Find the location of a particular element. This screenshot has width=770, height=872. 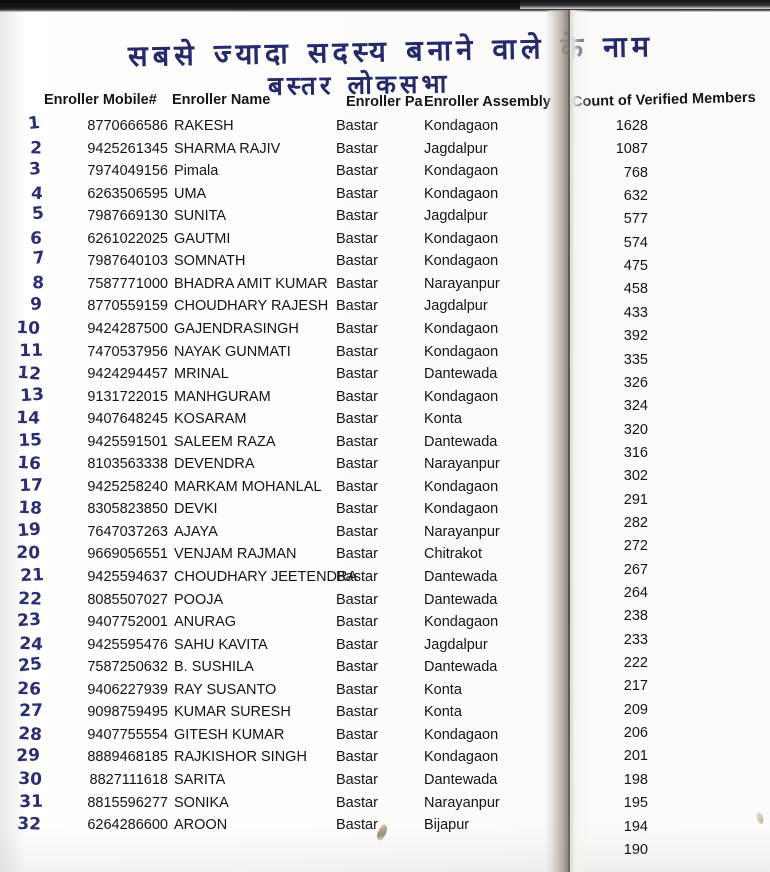

cell-enroller-mobile: 7470537956 is located at coordinates (127, 351).